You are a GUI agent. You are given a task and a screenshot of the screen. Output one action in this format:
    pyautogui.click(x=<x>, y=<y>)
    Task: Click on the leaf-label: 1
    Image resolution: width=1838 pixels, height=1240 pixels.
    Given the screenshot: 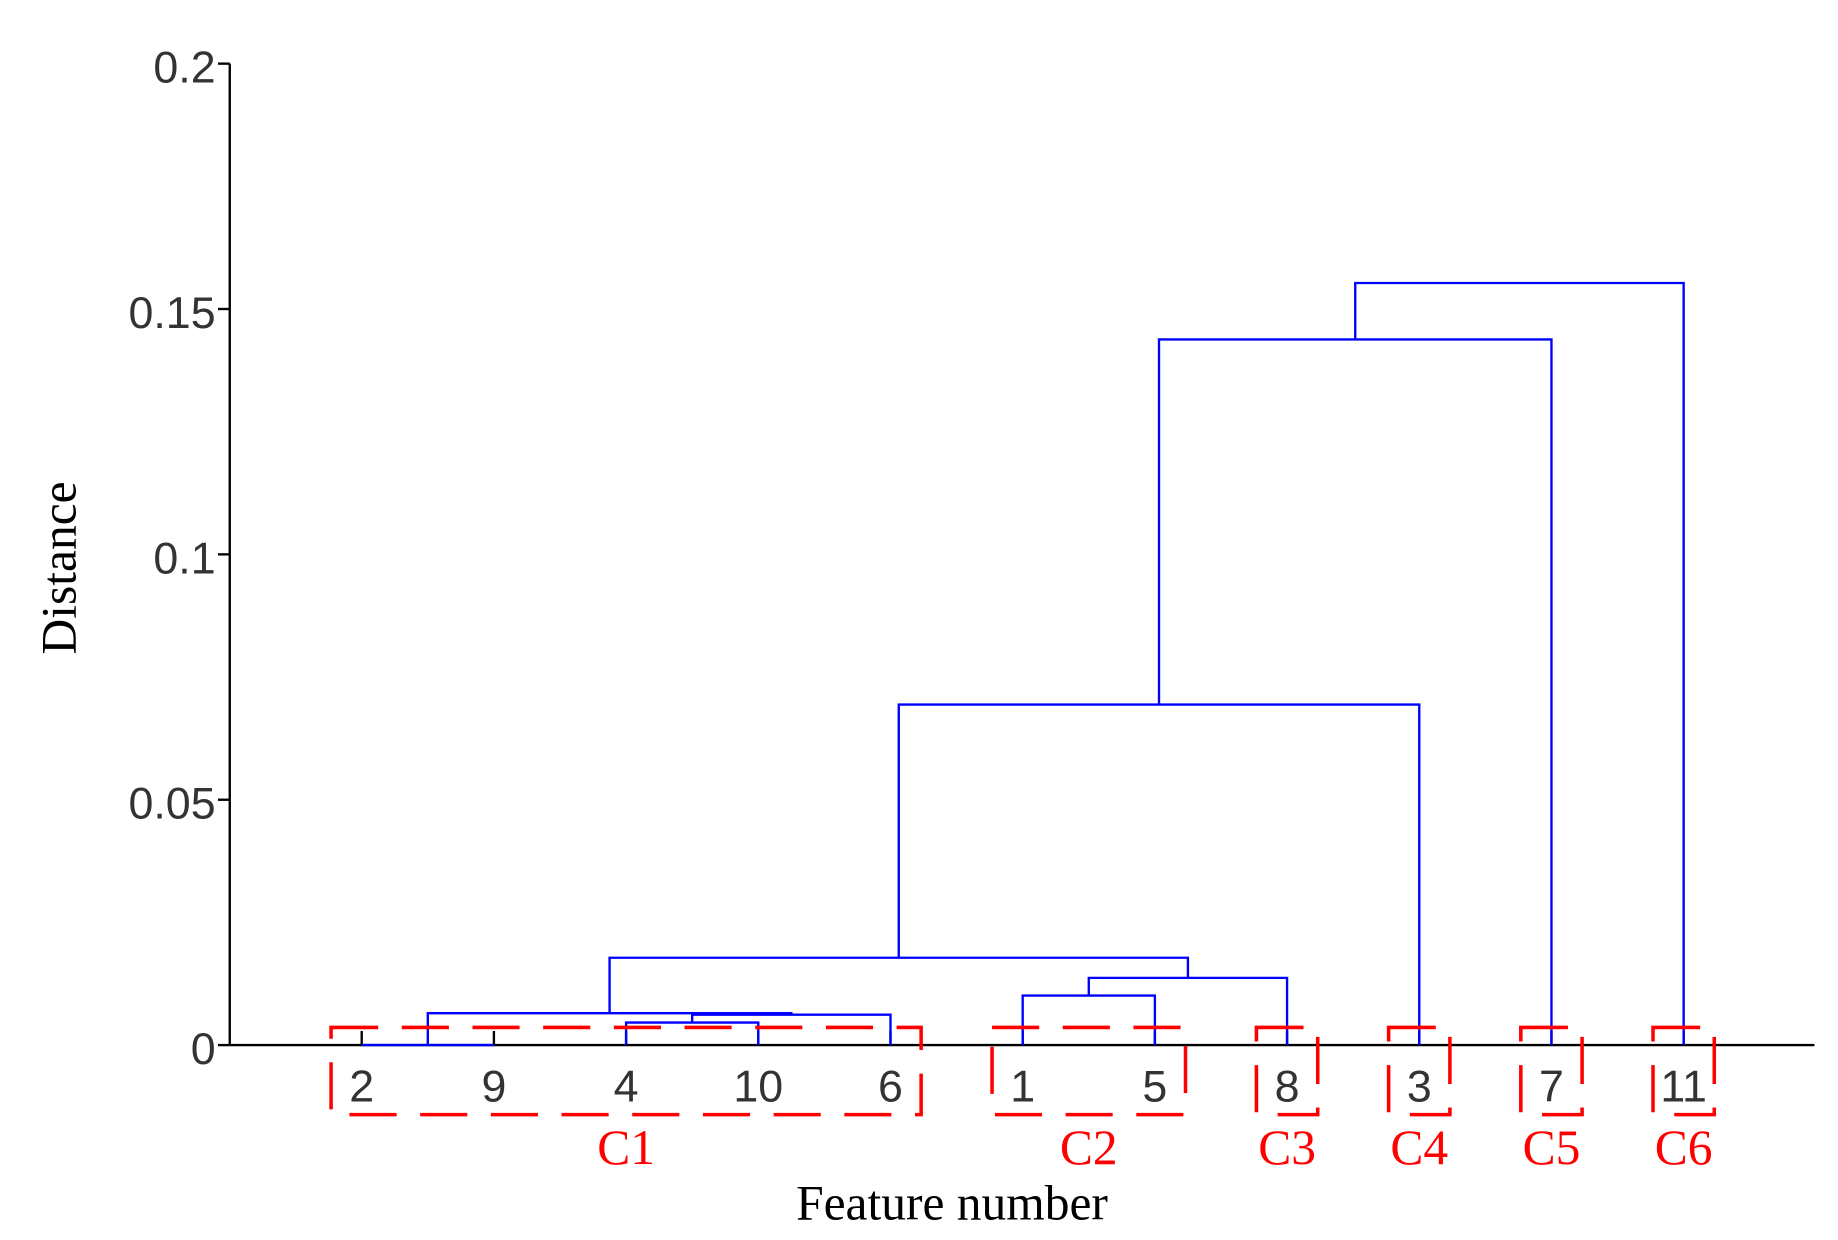 What is the action you would take?
    pyautogui.click(x=1022, y=1087)
    